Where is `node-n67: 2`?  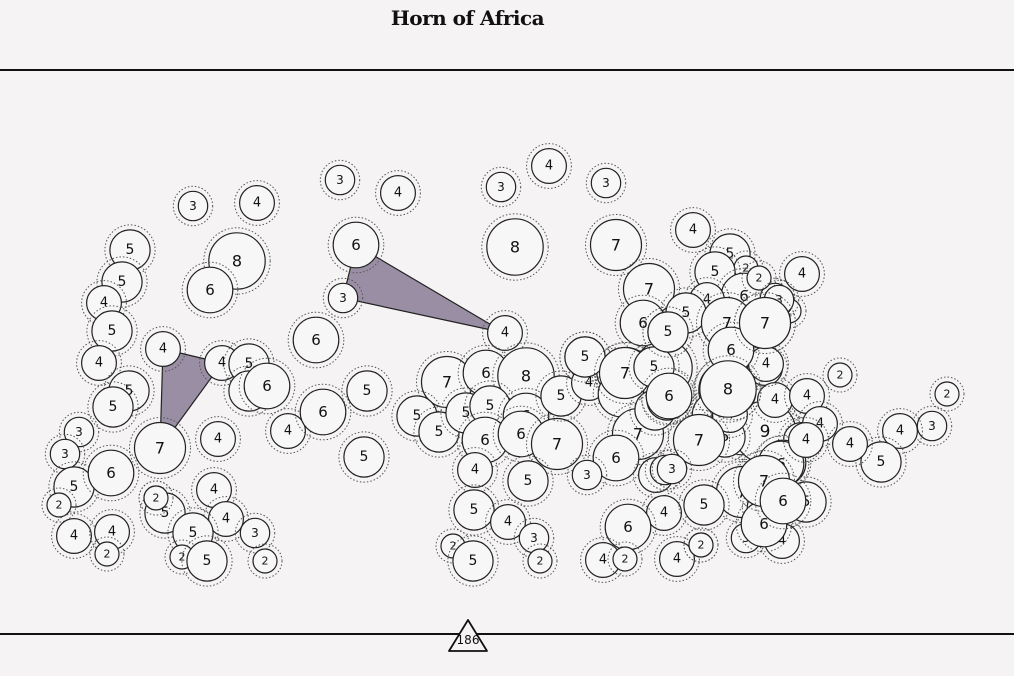 node-n67: 2 is located at coordinates (540, 561).